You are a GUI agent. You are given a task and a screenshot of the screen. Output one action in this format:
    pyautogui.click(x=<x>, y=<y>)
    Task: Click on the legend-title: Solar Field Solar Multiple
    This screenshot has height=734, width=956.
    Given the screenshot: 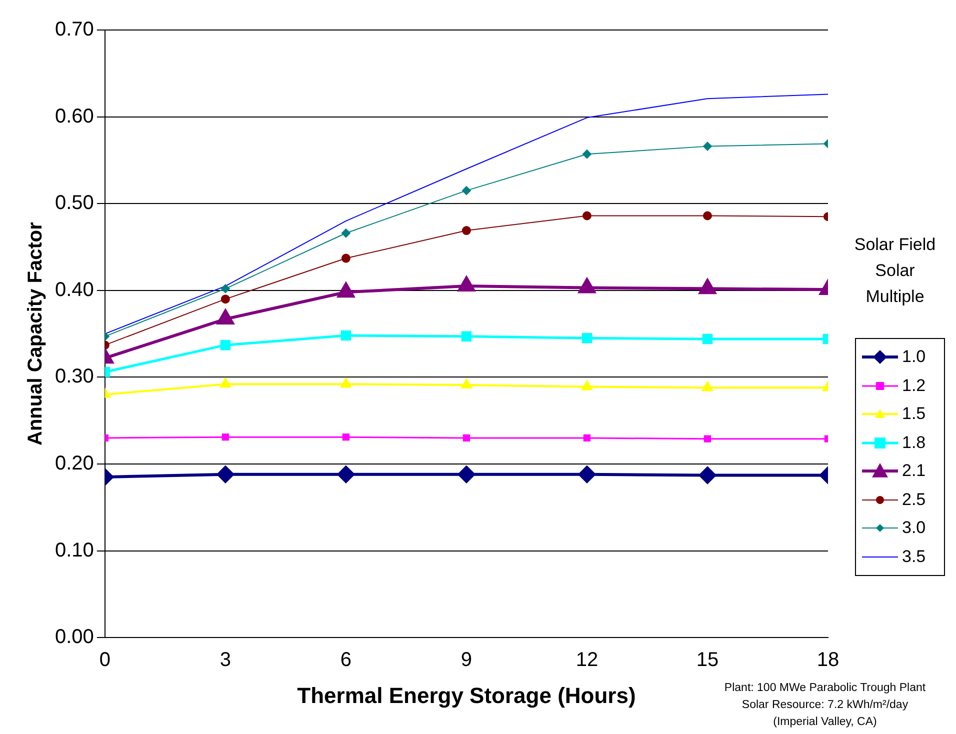 What is the action you would take?
    pyautogui.click(x=895, y=271)
    